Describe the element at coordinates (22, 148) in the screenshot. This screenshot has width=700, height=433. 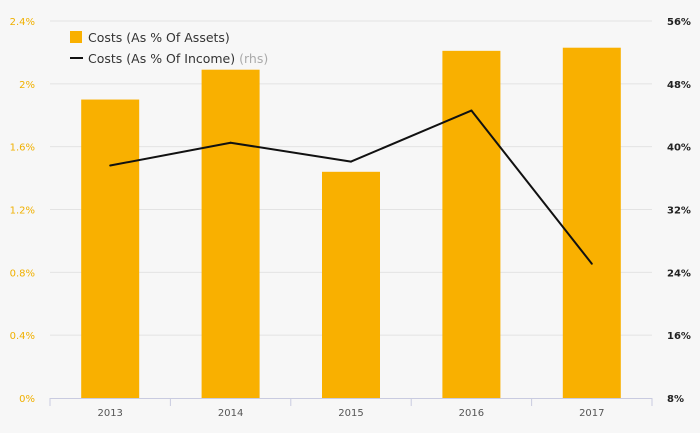
I see `y-left-tick-label: 1.6%` at that location.